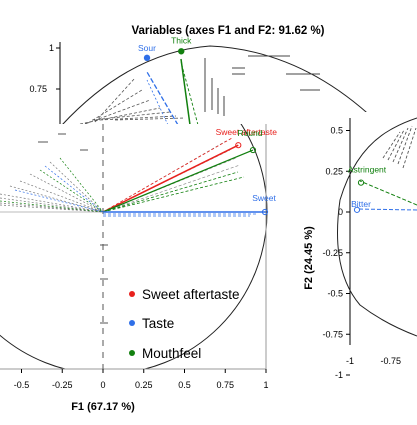 This screenshot has height=425, width=417. Describe the element at coordinates (399, 147) in the screenshot. I see `panel-right-hatch` at that location.